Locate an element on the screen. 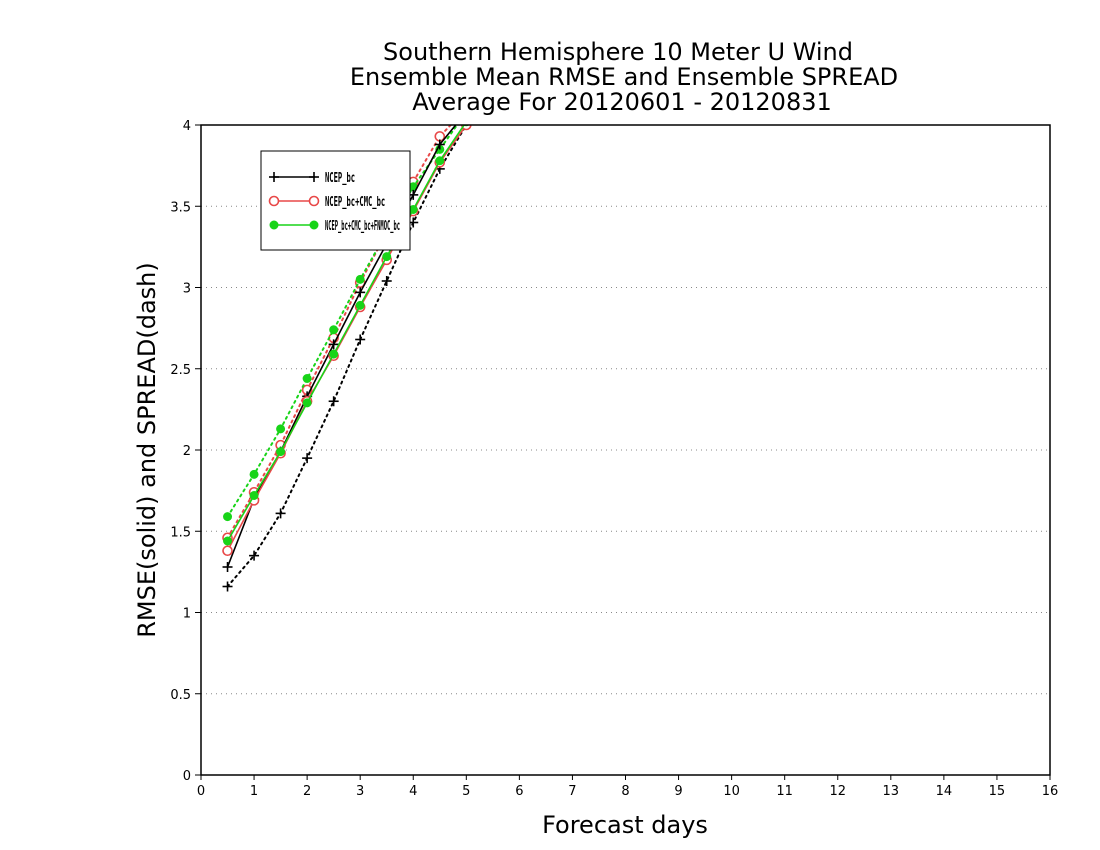 This screenshot has width=1100, height=850. y-tick-label: 2.5 is located at coordinates (180, 370).